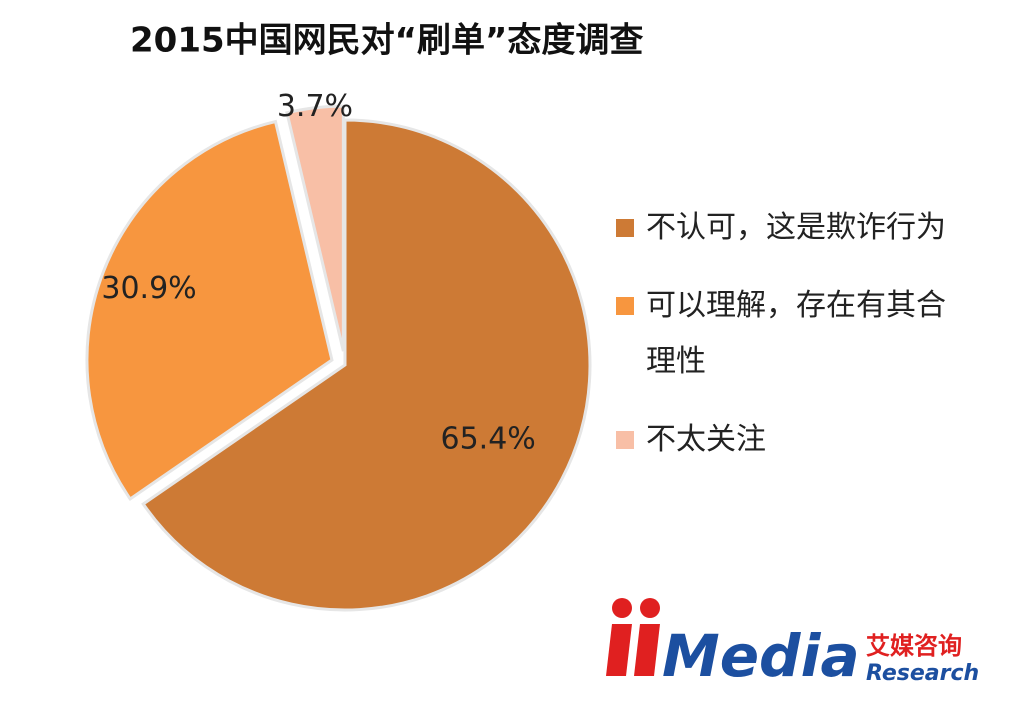 The image size is (1020, 704). I want to click on legend-item: 可以理解，存在有其合理性, so click(786, 334).